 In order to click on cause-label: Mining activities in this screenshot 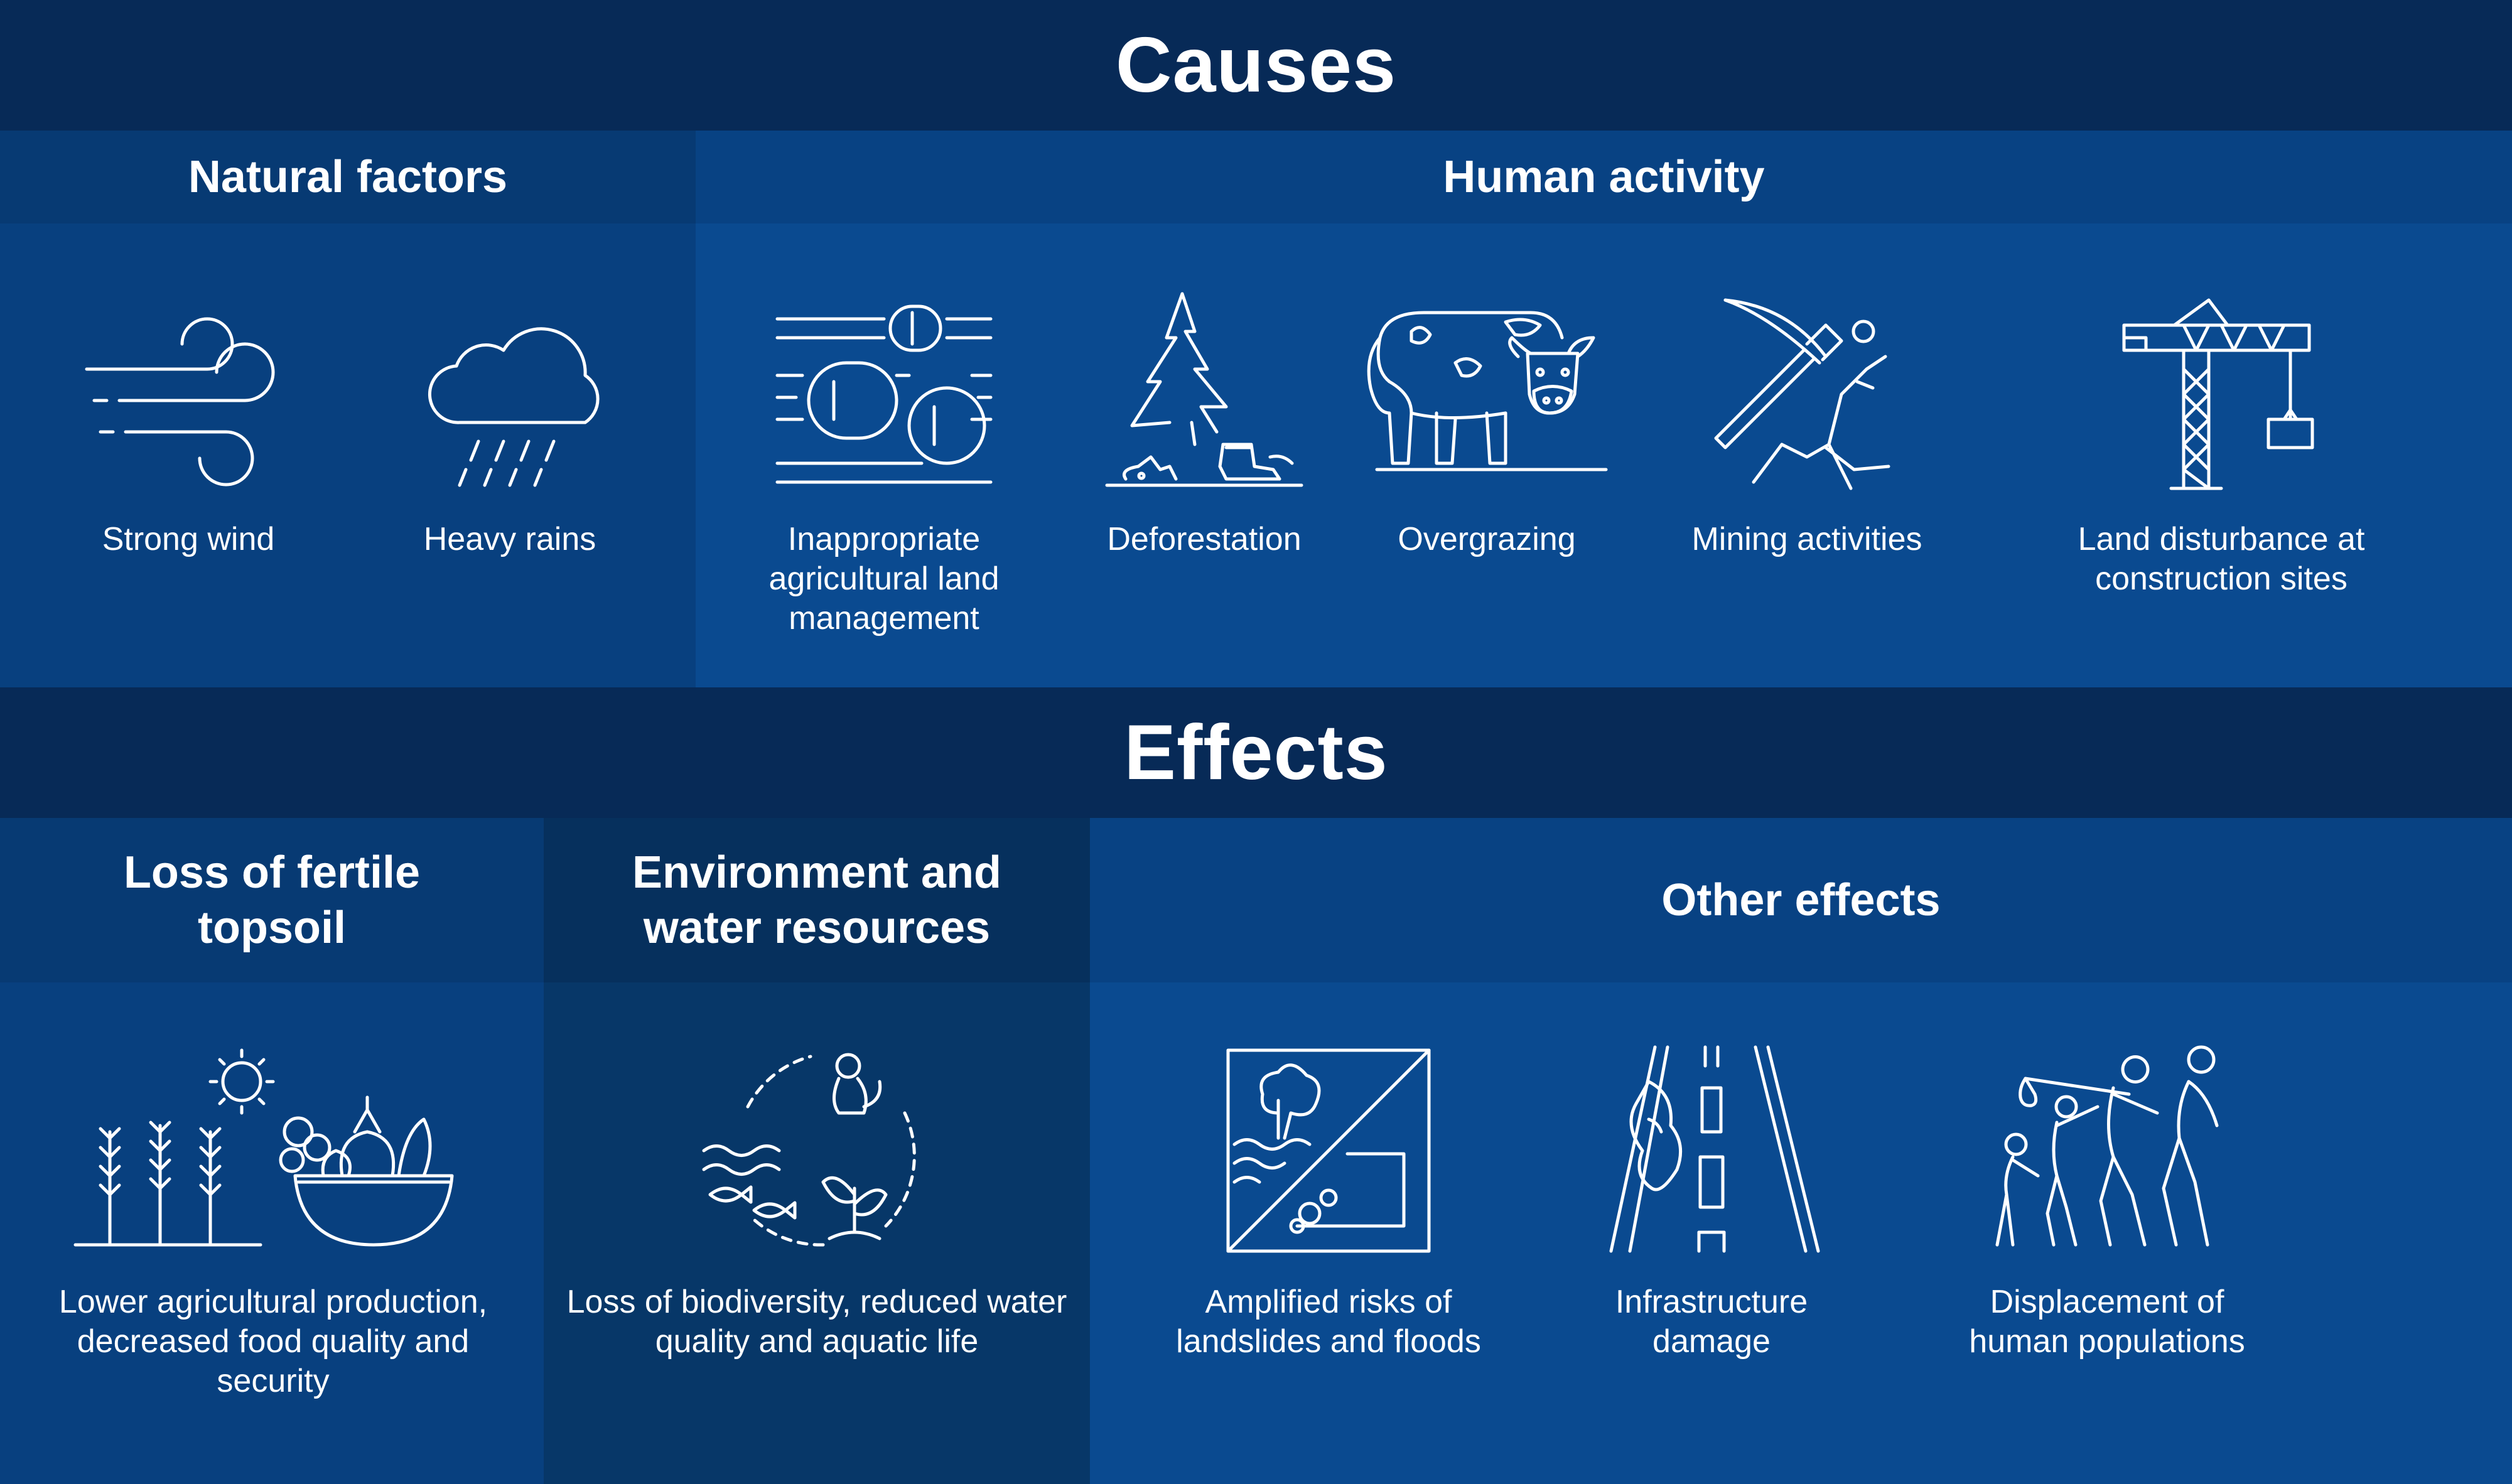, I will do `click(1806, 539)`.